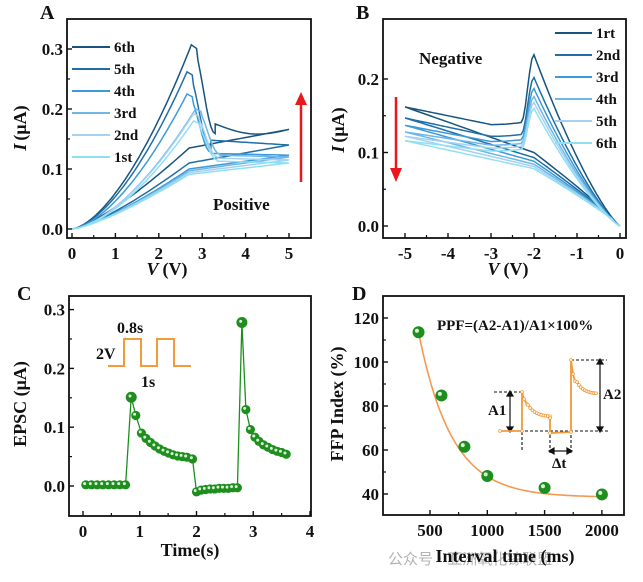 Image resolution: width=643 pixels, height=582 pixels. Describe the element at coordinates (190, 550) in the screenshot. I see `panel-c-xlabel: Time(s)` at that location.